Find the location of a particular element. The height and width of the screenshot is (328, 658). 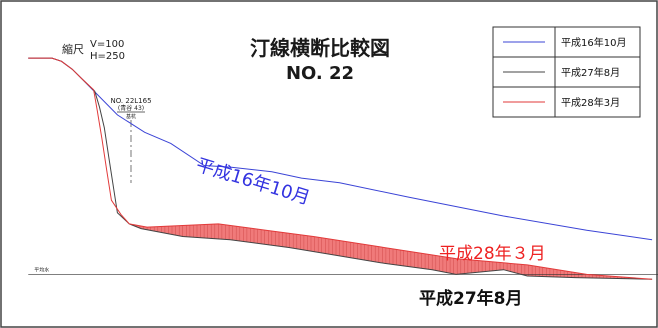

marker-tag: 基杭 is located at coordinates (131, 116).